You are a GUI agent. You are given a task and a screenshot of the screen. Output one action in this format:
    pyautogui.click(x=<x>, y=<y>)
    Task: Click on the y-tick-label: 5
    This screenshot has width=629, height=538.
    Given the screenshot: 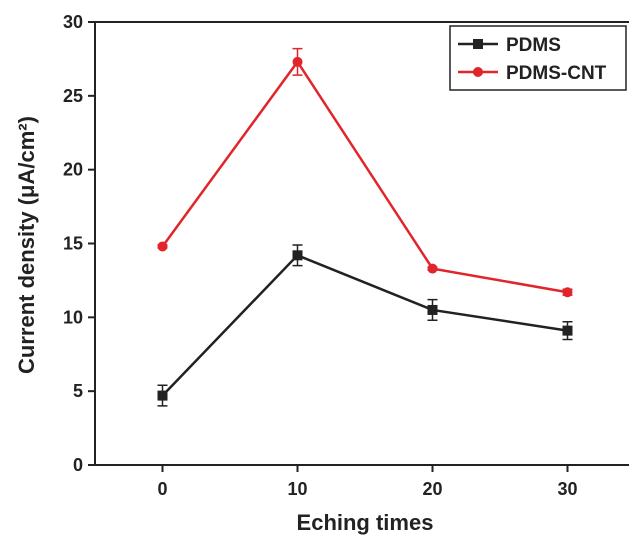 What is the action you would take?
    pyautogui.click(x=78, y=391)
    